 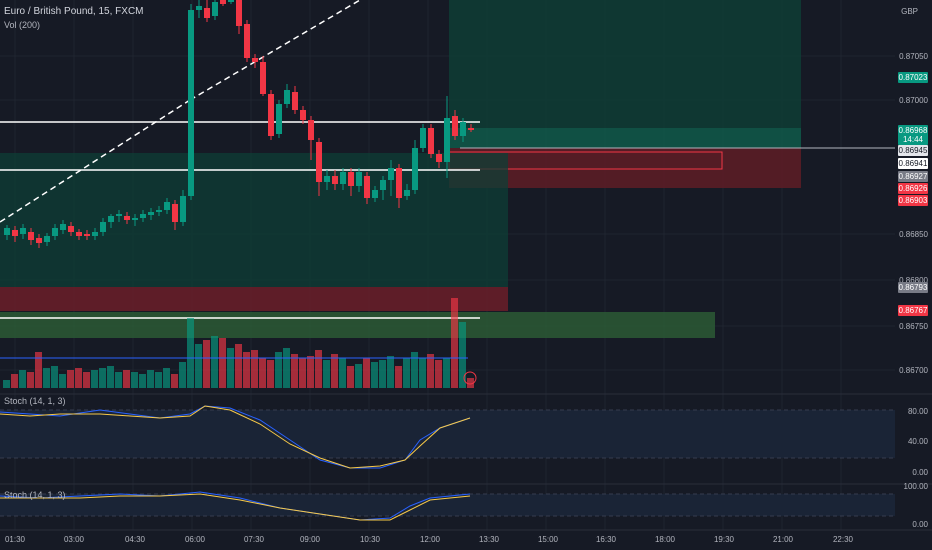 I want to click on alert-icon, so click(x=470, y=378).